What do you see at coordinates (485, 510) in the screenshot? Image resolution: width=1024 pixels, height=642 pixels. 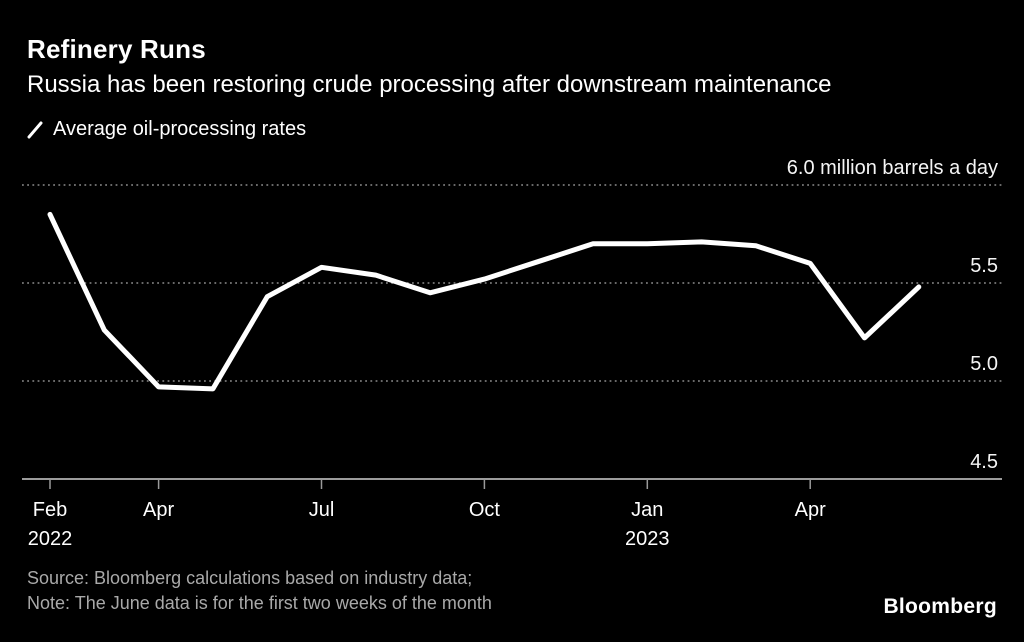 I see `x-tick-label: Oct` at bounding box center [485, 510].